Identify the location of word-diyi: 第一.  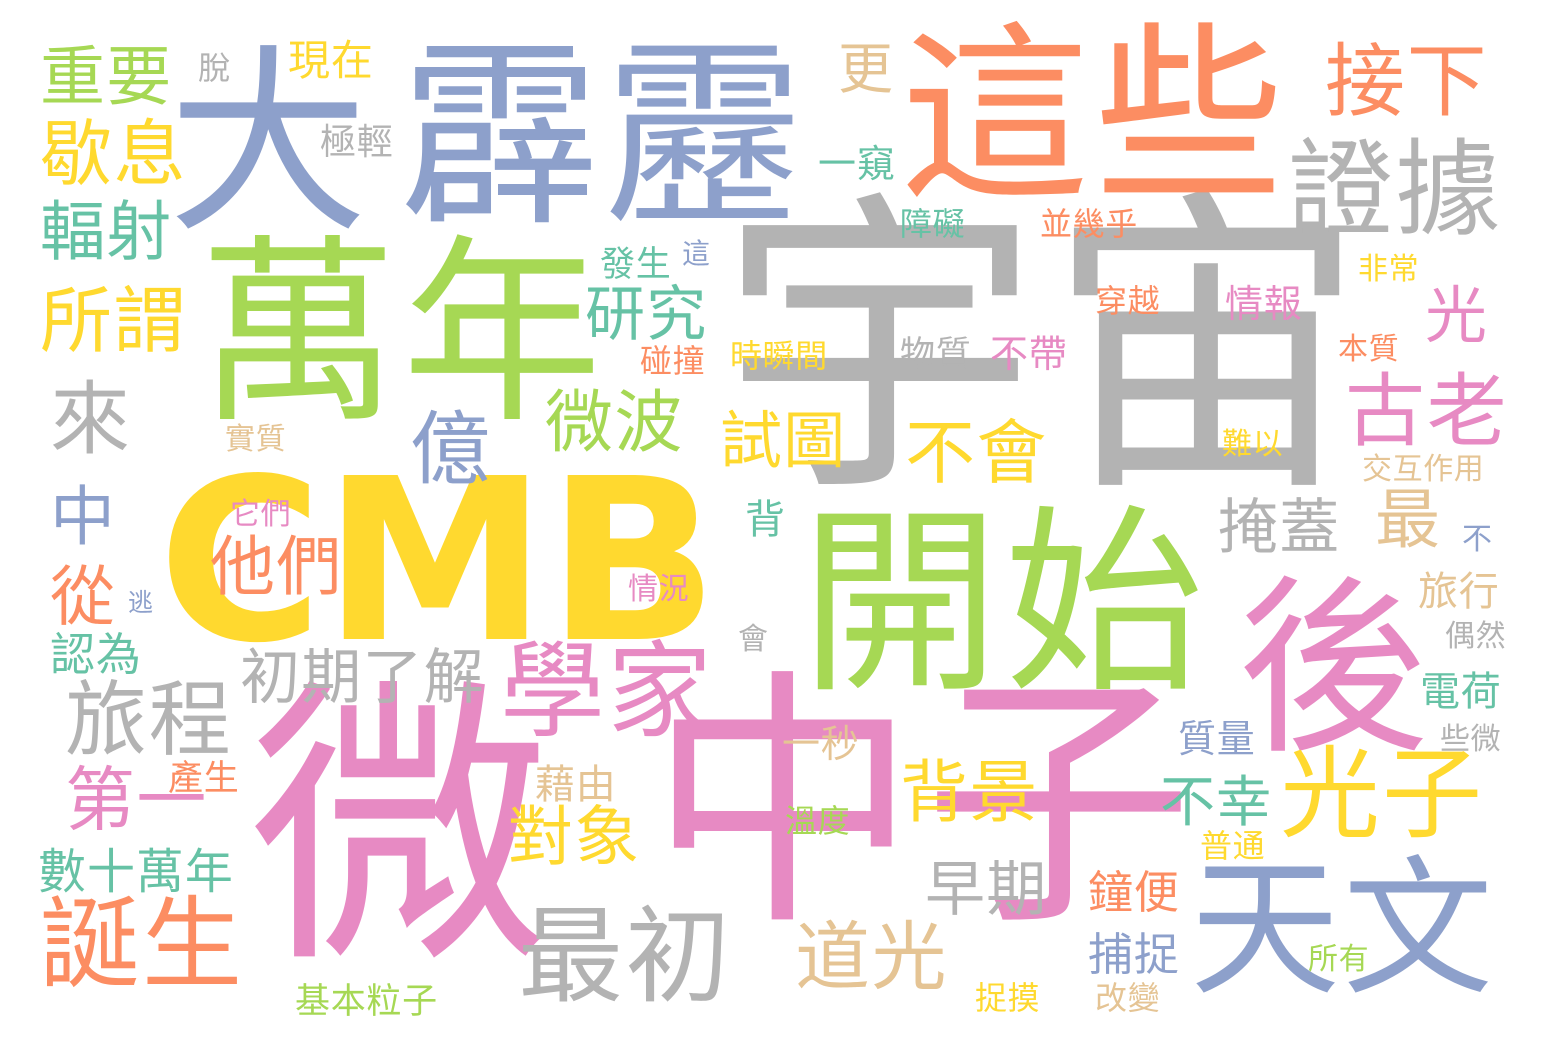
(136, 800).